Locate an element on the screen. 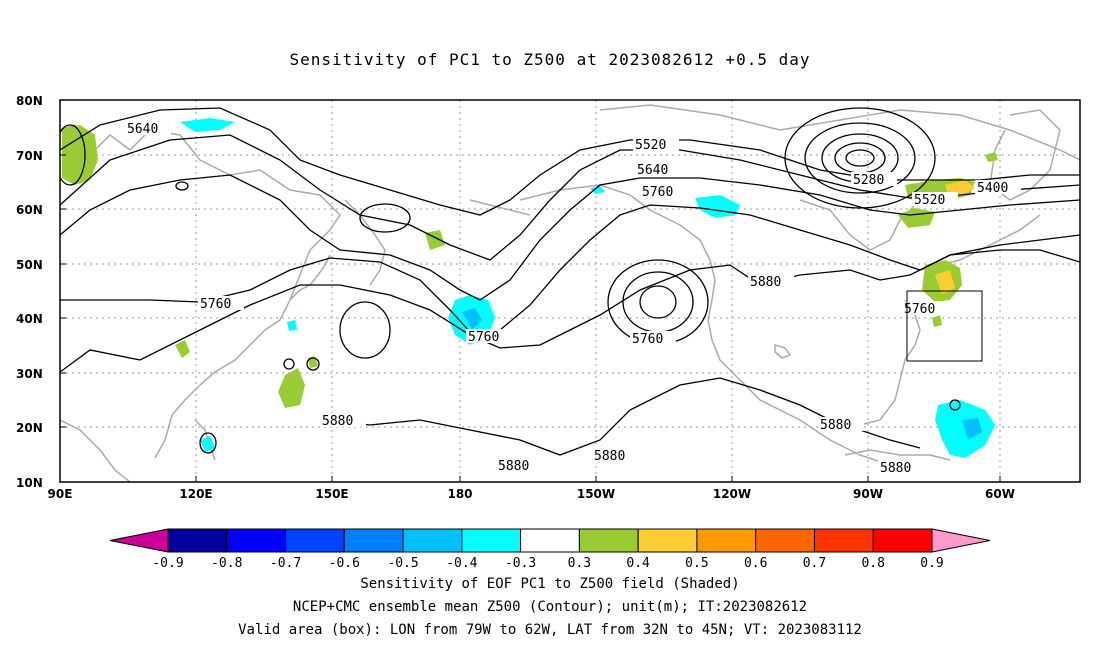  colorbar-tick-label: 0.3 is located at coordinates (579, 563).